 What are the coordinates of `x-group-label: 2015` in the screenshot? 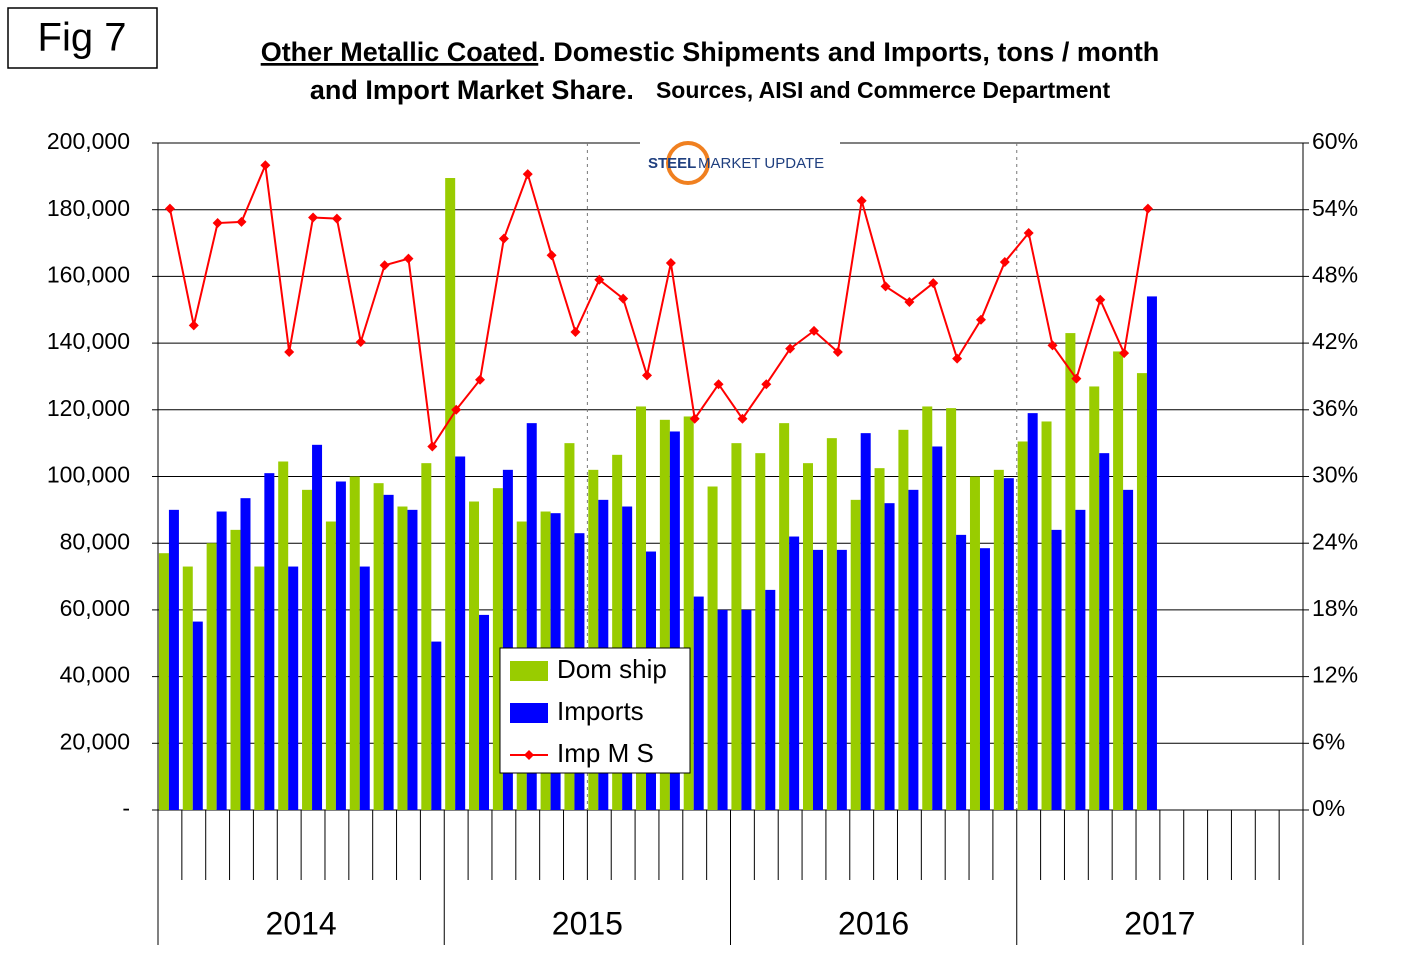 It's located at (587, 923).